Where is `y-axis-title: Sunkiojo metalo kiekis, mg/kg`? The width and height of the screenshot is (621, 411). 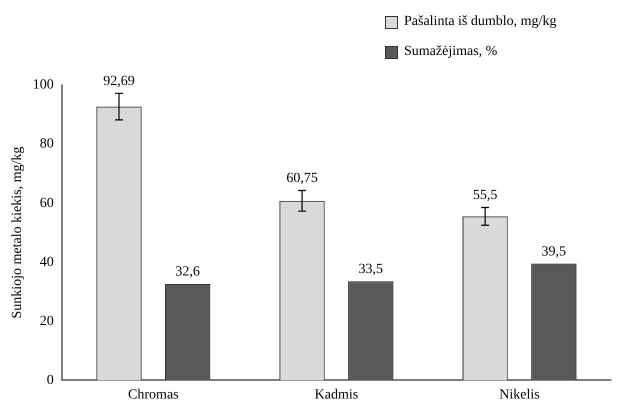
y-axis-title: Sunkiojo metalo kiekis, mg/kg is located at coordinates (18, 232).